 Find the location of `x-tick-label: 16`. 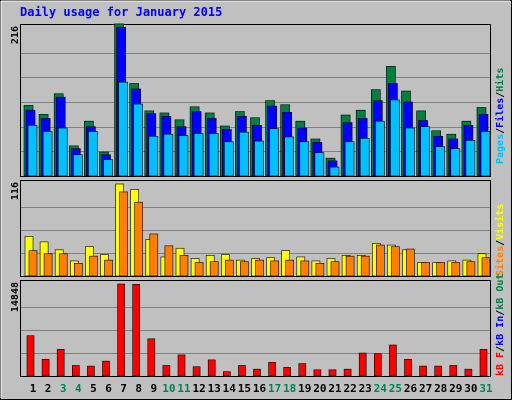

x-tick-label: 16 is located at coordinates (260, 388).